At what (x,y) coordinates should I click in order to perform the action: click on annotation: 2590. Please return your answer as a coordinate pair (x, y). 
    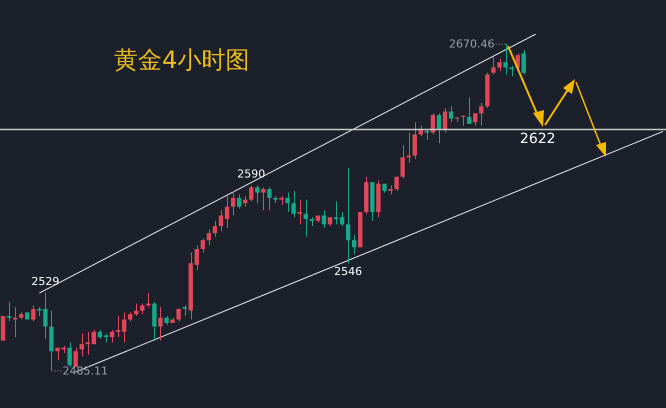
    Looking at the image, I should click on (251, 173).